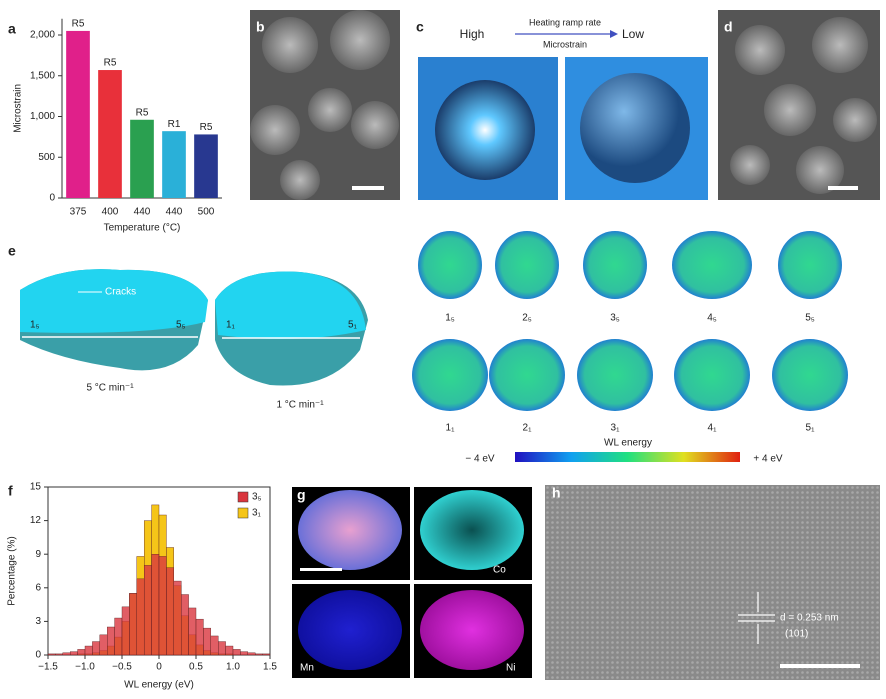 This screenshot has height=699, width=886. Describe the element at coordinates (231, 325) in the screenshot. I see `profile-label: 1₁` at that location.